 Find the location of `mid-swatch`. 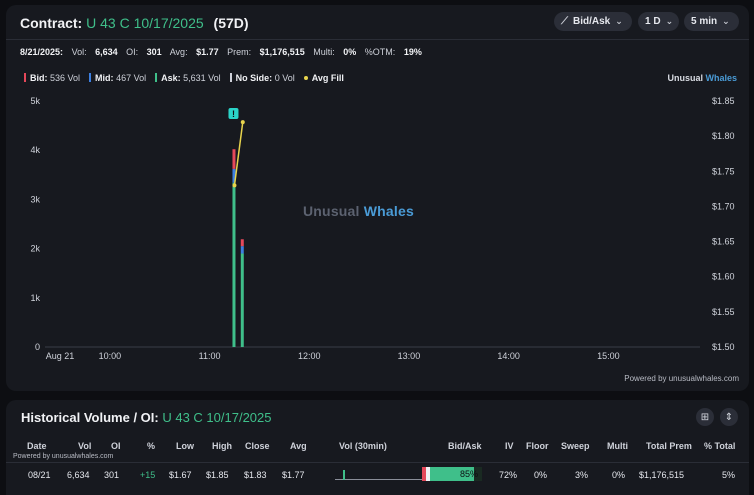

mid-swatch is located at coordinates (90, 77).